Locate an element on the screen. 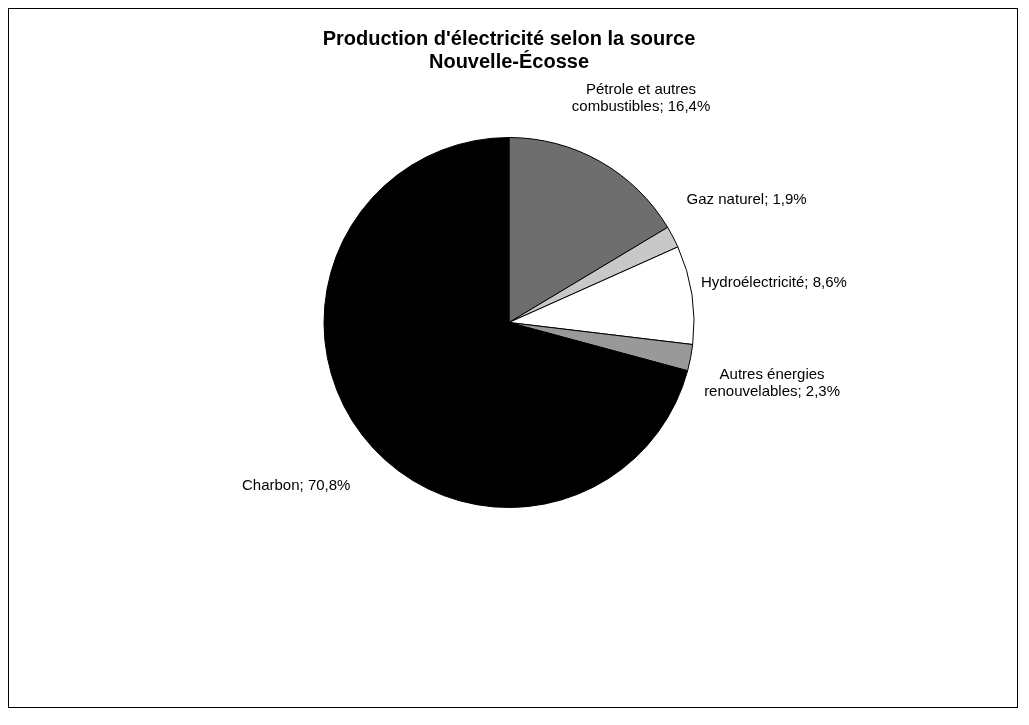 The width and height of the screenshot is (1029, 725). slice-label: Gaz naturel; 1,9% is located at coordinates (746, 198).